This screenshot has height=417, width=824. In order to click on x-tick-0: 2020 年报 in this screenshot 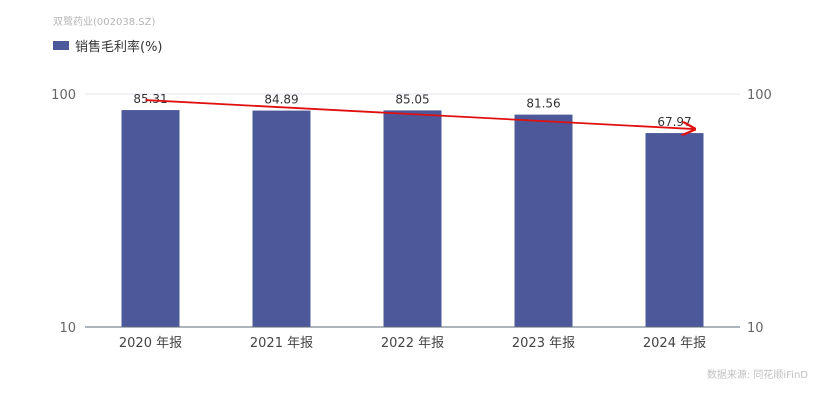, I will do `click(150, 343)`.